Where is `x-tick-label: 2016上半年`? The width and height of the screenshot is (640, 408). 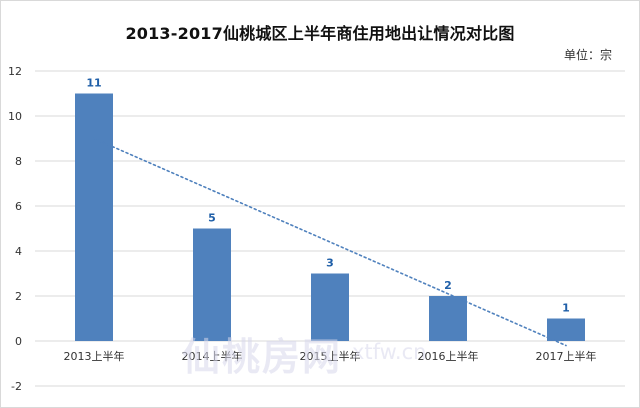 x-tick-label: 2016上半年 is located at coordinates (448, 356).